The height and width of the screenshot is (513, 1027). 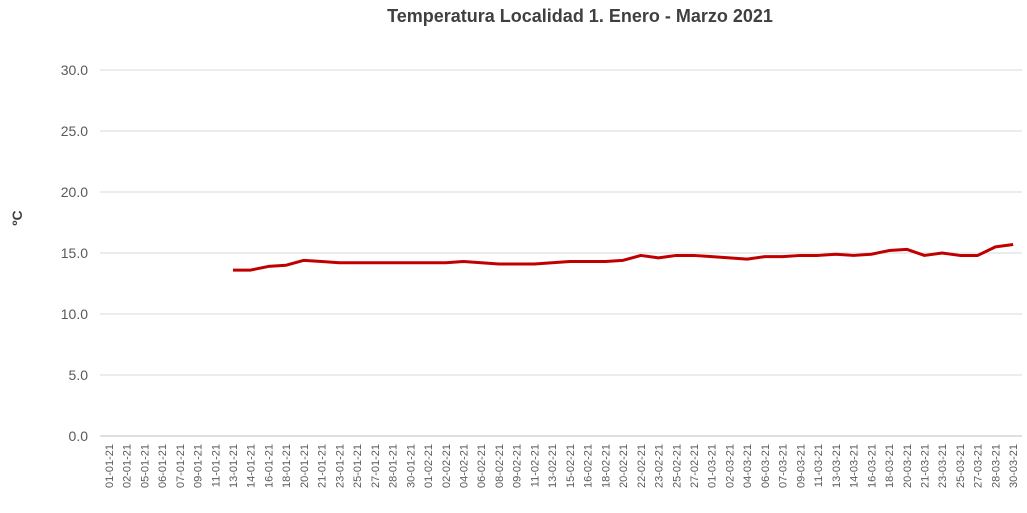 What do you see at coordinates (500, 466) in the screenshot?
I see `x-tick-label: 08-02-21` at bounding box center [500, 466].